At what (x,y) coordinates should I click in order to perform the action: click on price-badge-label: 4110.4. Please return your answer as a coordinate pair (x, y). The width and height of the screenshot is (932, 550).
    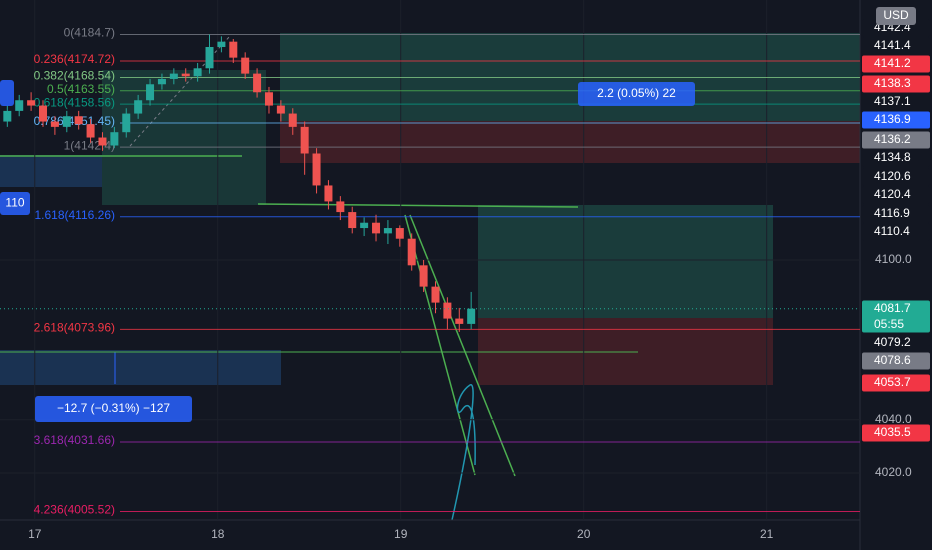
    Looking at the image, I should click on (892, 231).